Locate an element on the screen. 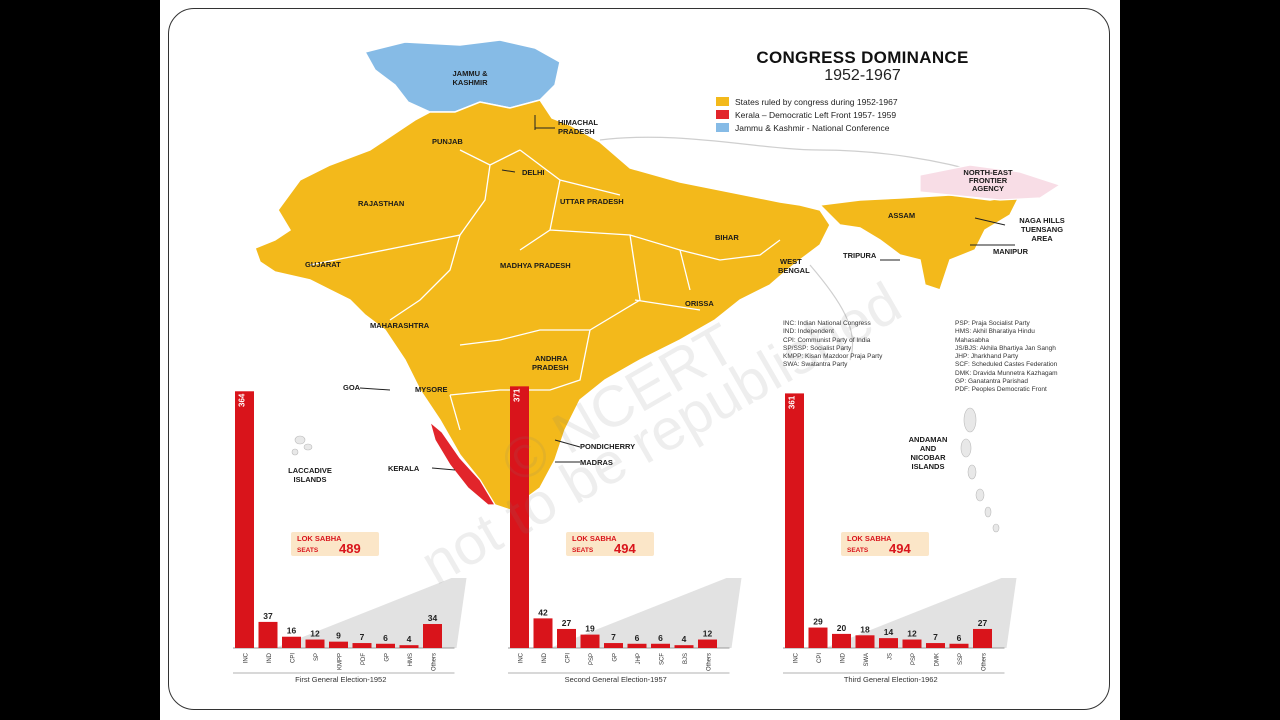 This screenshot has height=720, width=1280. label-gujarat: GUJARAT is located at coordinates (323, 264).